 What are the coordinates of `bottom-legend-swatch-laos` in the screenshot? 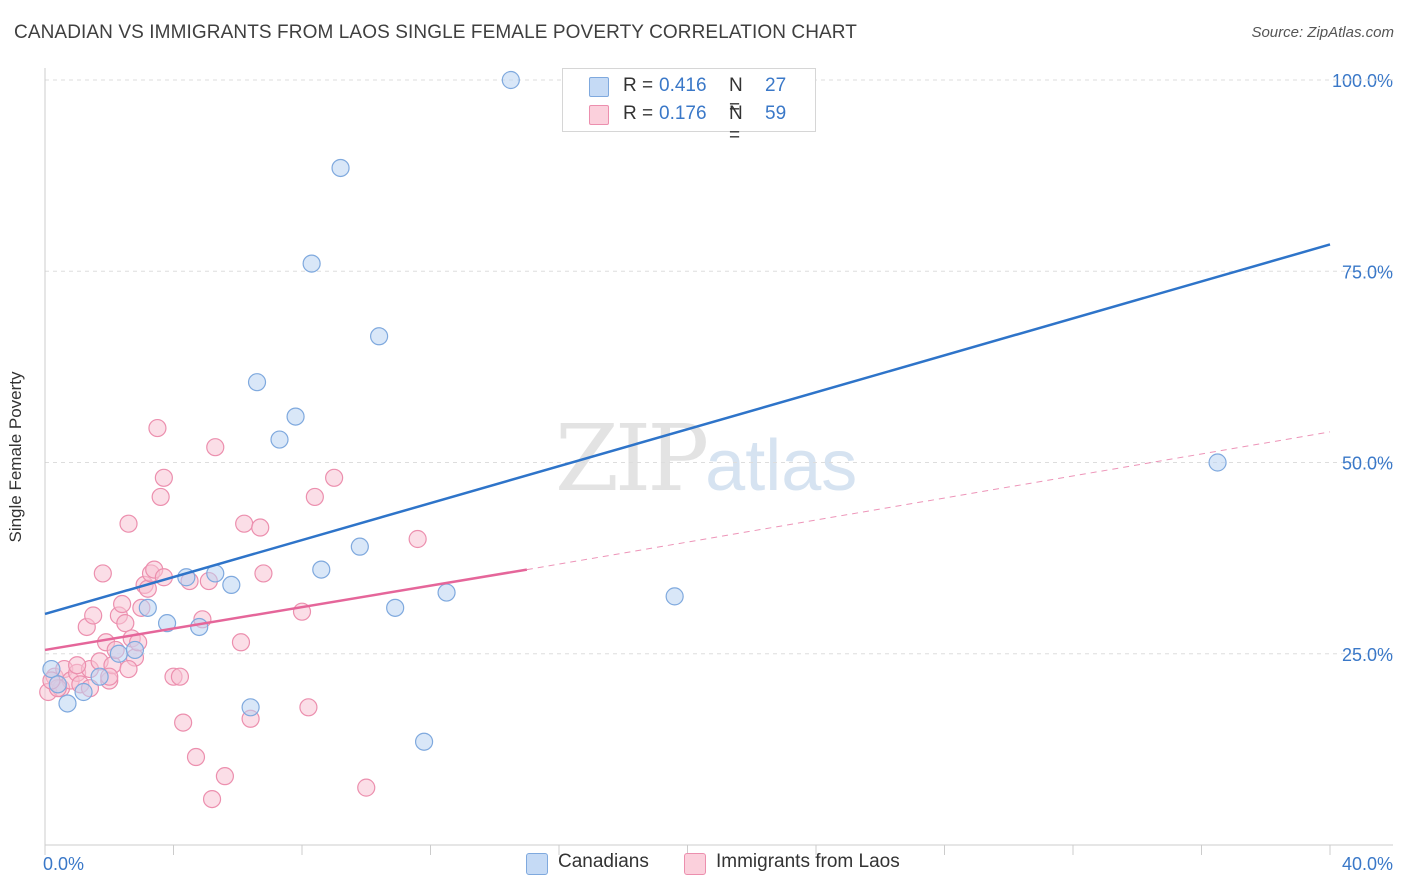 It's located at (695, 864).